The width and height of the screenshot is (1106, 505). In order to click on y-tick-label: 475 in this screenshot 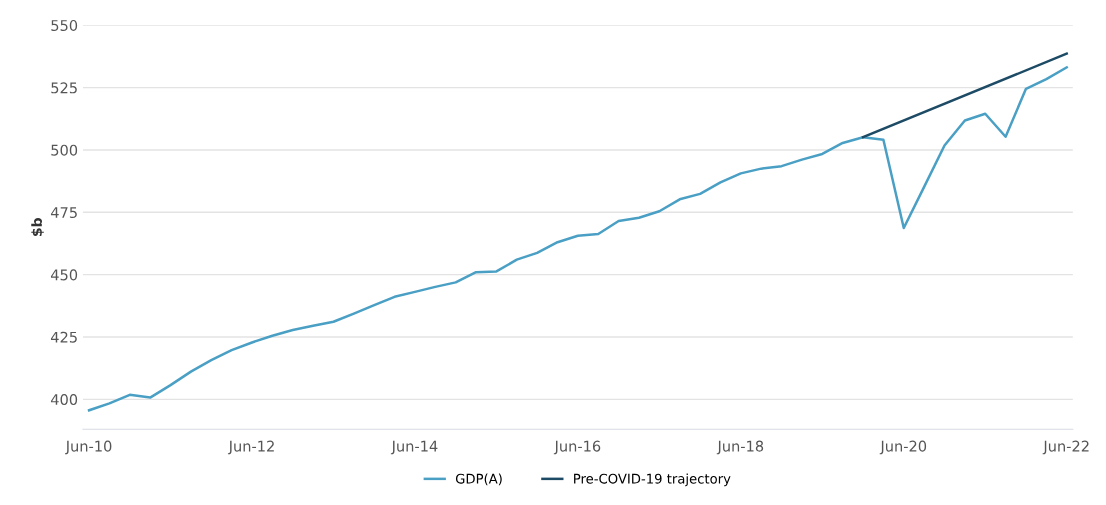, I will do `click(63, 213)`.